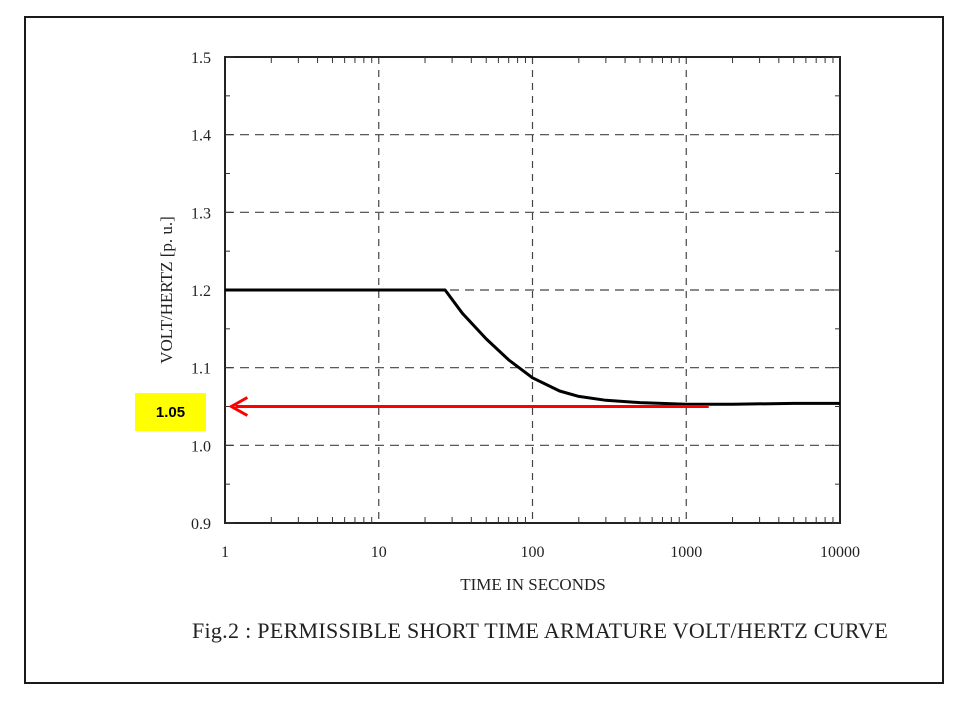 This screenshot has height=720, width=960. I want to click on y-tick-label: 1.2, so click(201, 291).